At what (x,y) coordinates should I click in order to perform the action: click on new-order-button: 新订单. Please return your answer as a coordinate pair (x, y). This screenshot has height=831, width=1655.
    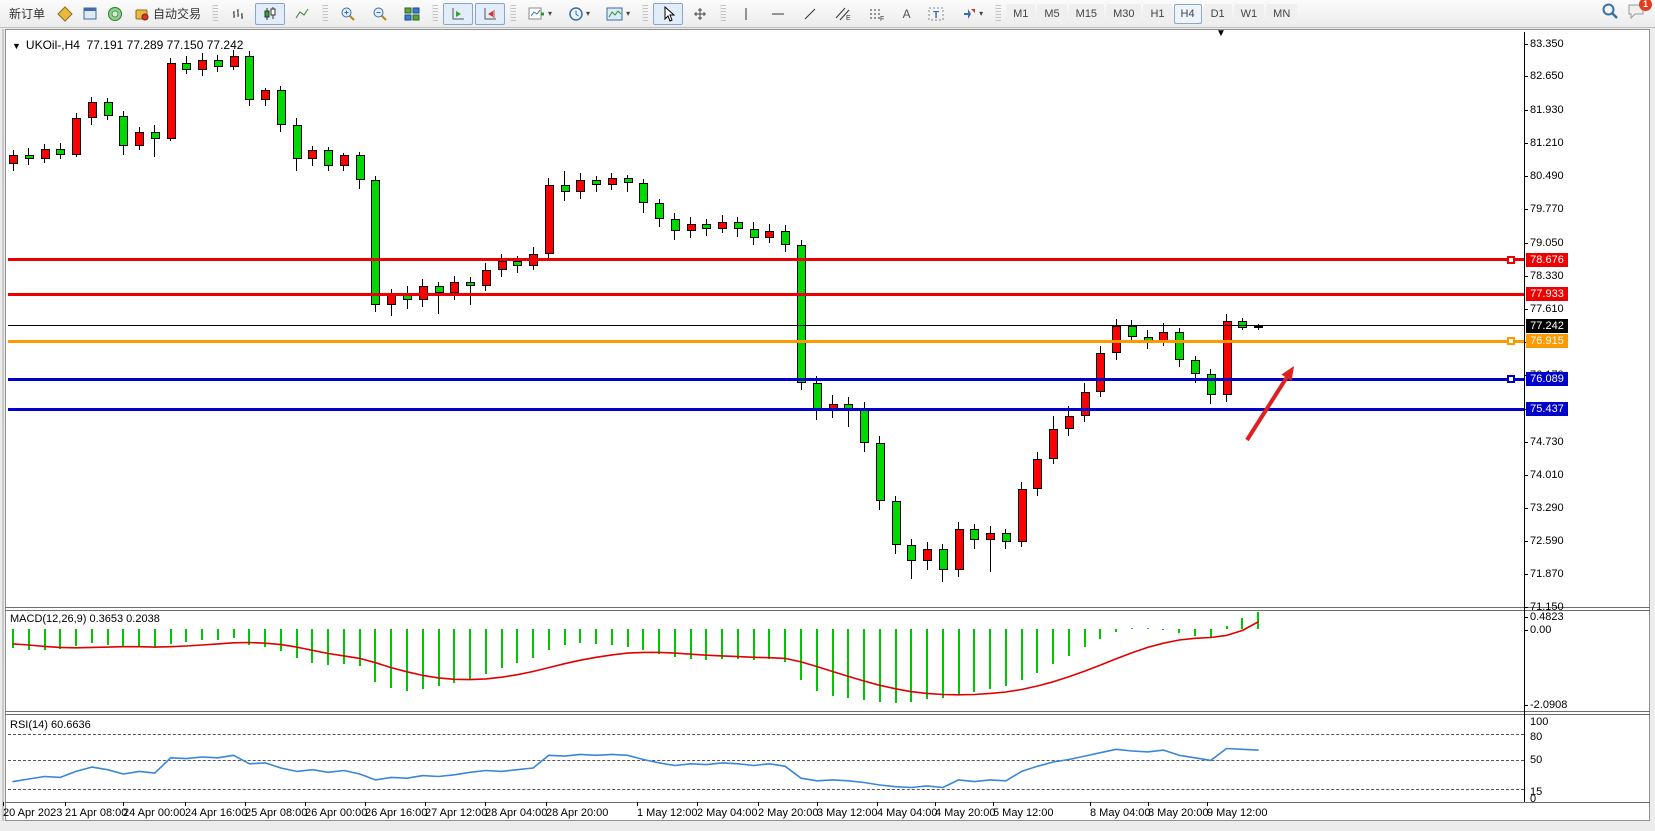
    Looking at the image, I should click on (27, 14).